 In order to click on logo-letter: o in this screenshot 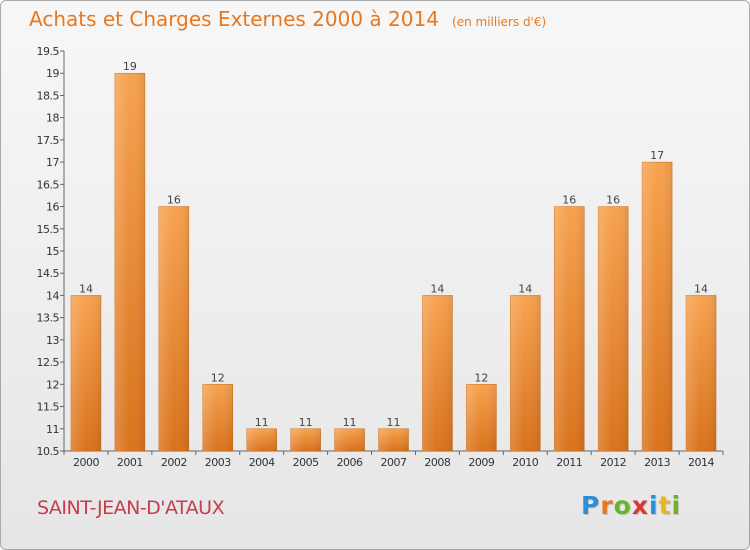, I will do `click(622, 505)`.